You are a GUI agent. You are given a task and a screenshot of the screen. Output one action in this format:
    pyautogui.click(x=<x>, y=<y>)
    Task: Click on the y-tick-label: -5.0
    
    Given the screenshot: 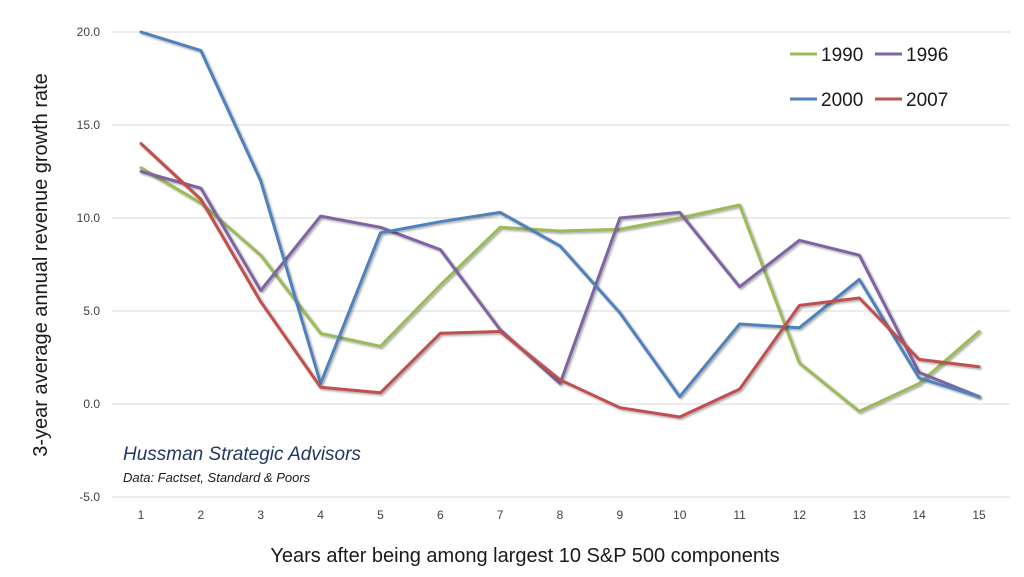 What is the action you would take?
    pyautogui.click(x=89, y=497)
    